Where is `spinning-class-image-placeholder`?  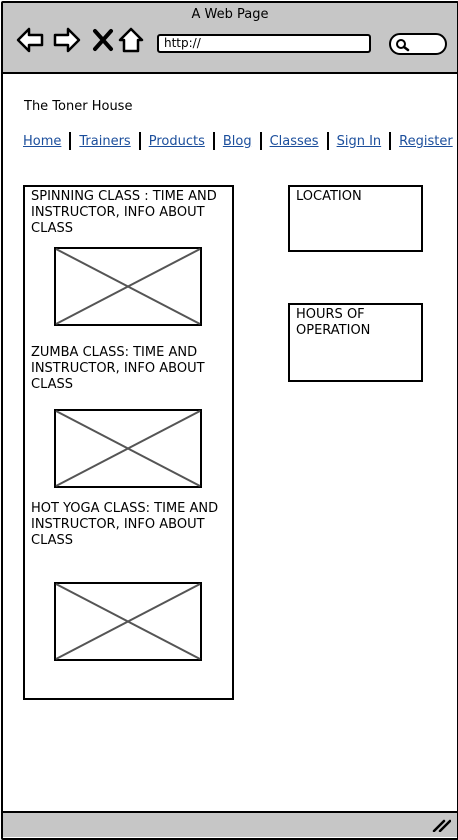 spinning-class-image-placeholder is located at coordinates (128, 286).